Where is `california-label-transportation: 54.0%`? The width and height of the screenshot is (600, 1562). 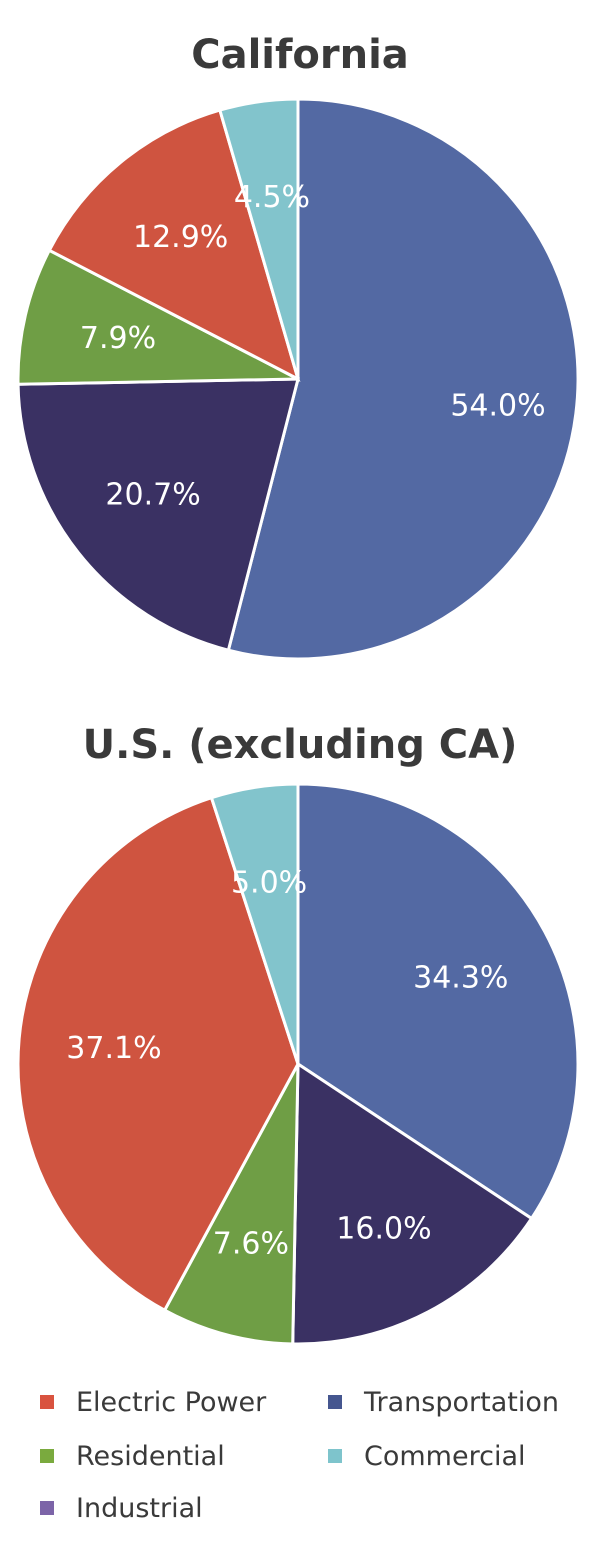 california-label-transportation: 54.0% is located at coordinates (497, 405).